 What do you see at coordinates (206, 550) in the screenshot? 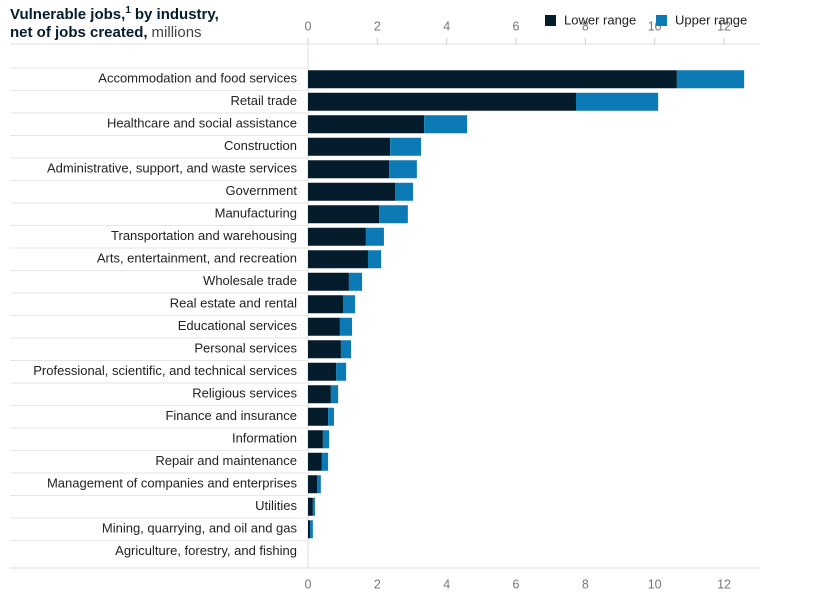
I see `y-tick-label: Agriculture, forestry, and fishing` at bounding box center [206, 550].